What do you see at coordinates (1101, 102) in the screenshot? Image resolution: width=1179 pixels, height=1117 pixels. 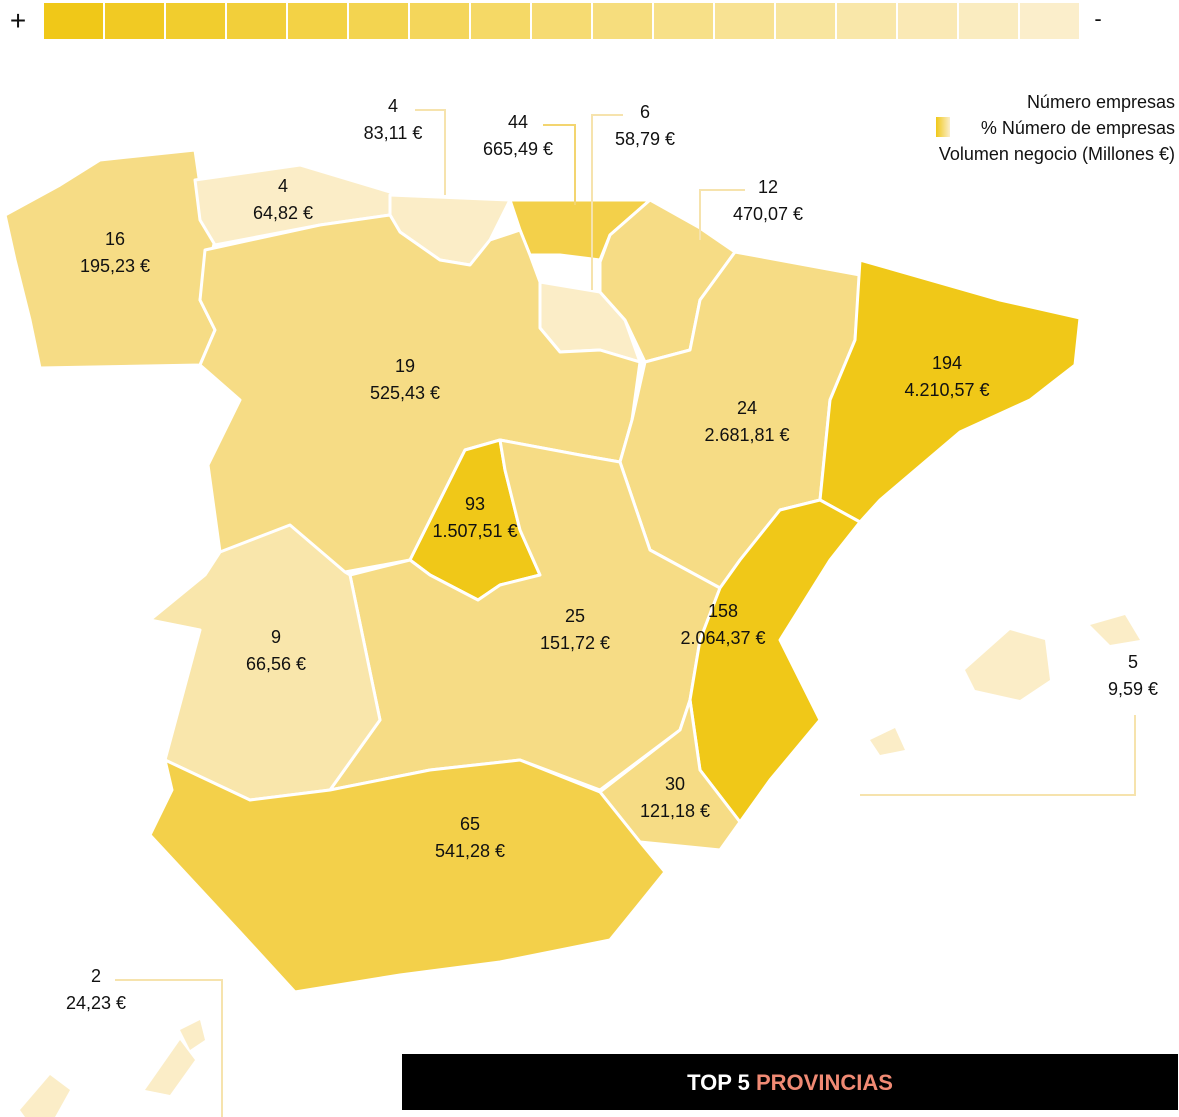 I see `legend-text: Número empresas` at bounding box center [1101, 102].